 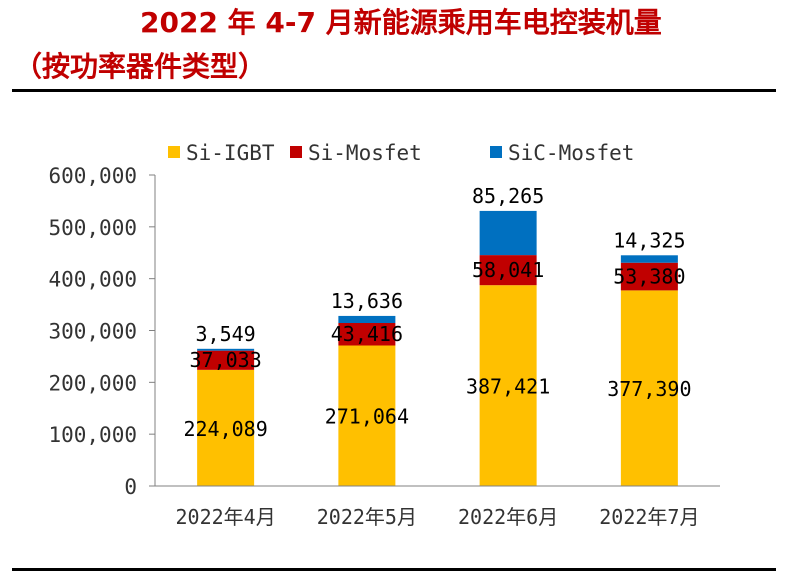 What do you see at coordinates (92, 228) in the screenshot?
I see `y-tick-label: 500,000` at bounding box center [92, 228].